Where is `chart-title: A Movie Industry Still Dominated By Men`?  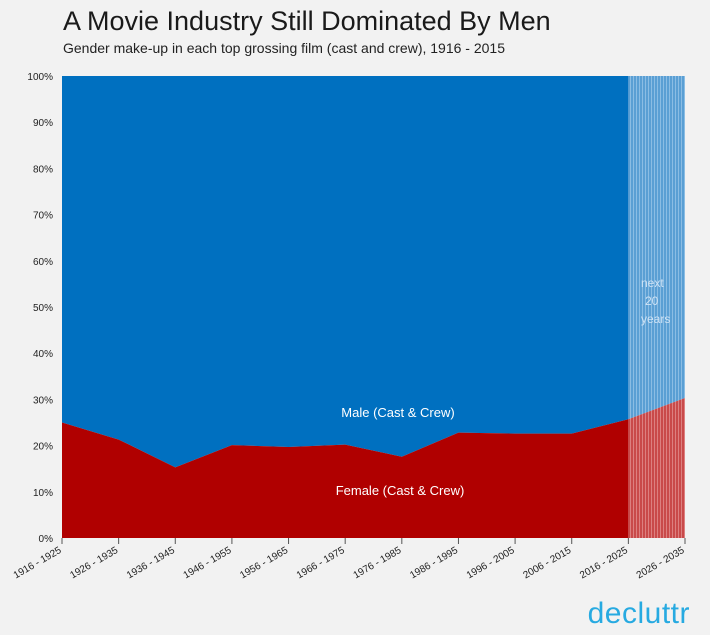 chart-title: A Movie Industry Still Dominated By Men is located at coordinates (307, 21).